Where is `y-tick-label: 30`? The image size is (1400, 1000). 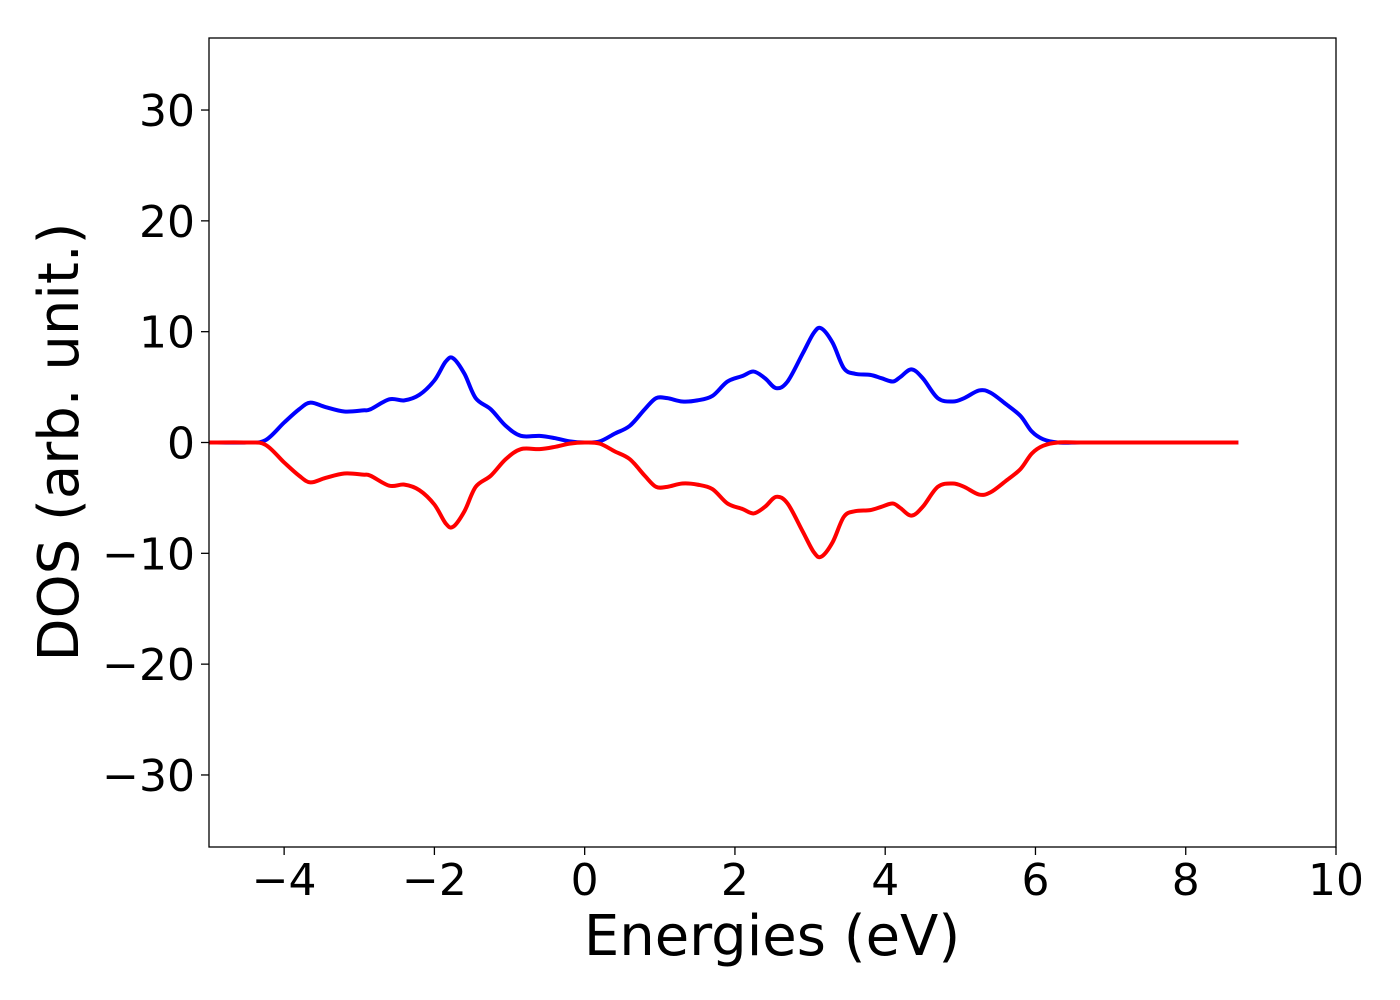
y-tick-label: 30 is located at coordinates (167, 111).